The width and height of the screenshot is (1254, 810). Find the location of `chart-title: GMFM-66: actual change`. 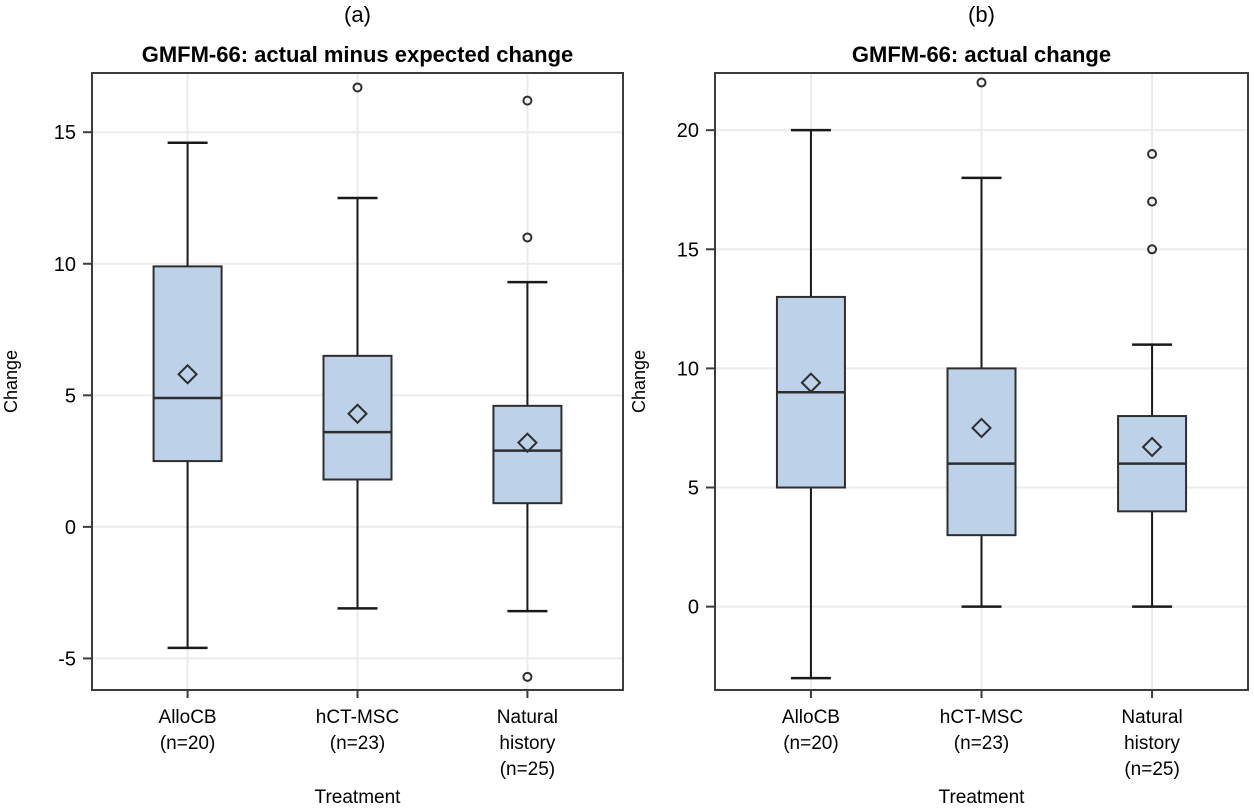

chart-title: GMFM-66: actual change is located at coordinates (981, 54).